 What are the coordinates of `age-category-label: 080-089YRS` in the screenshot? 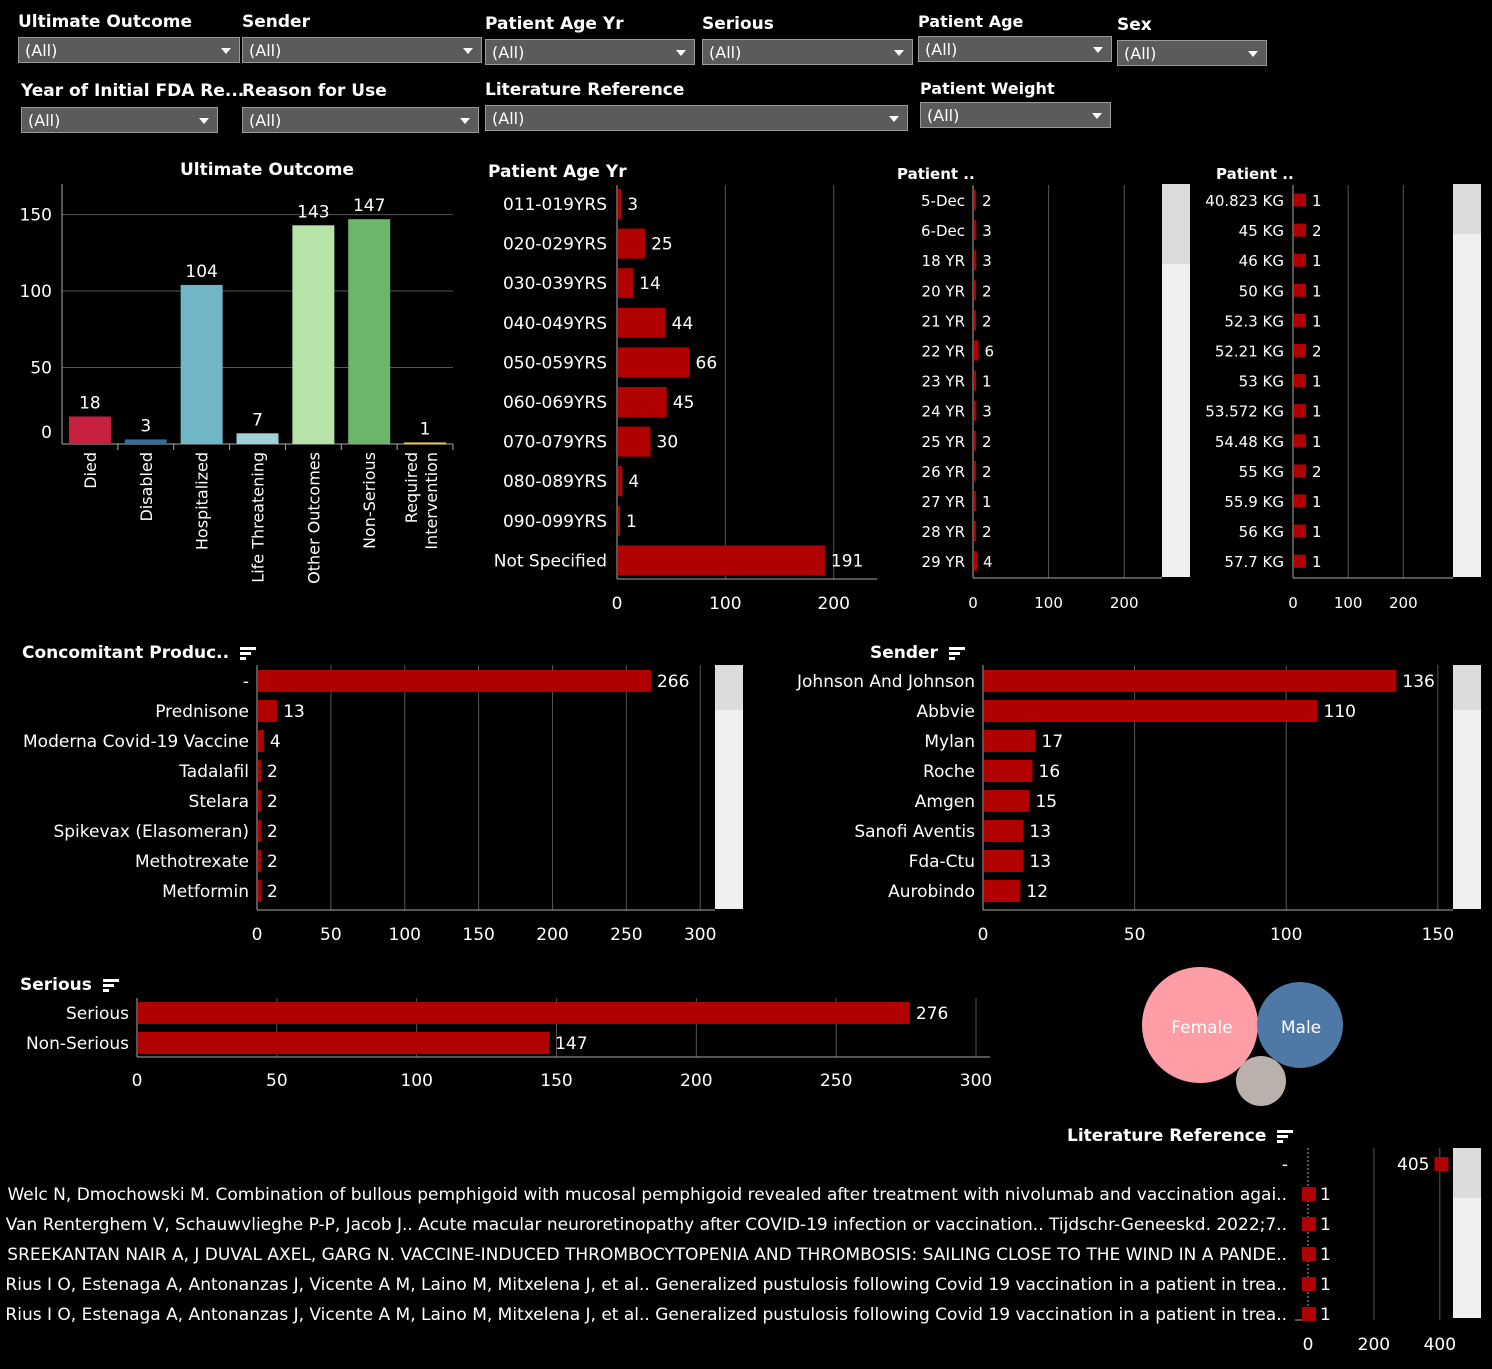 It's located at (555, 482).